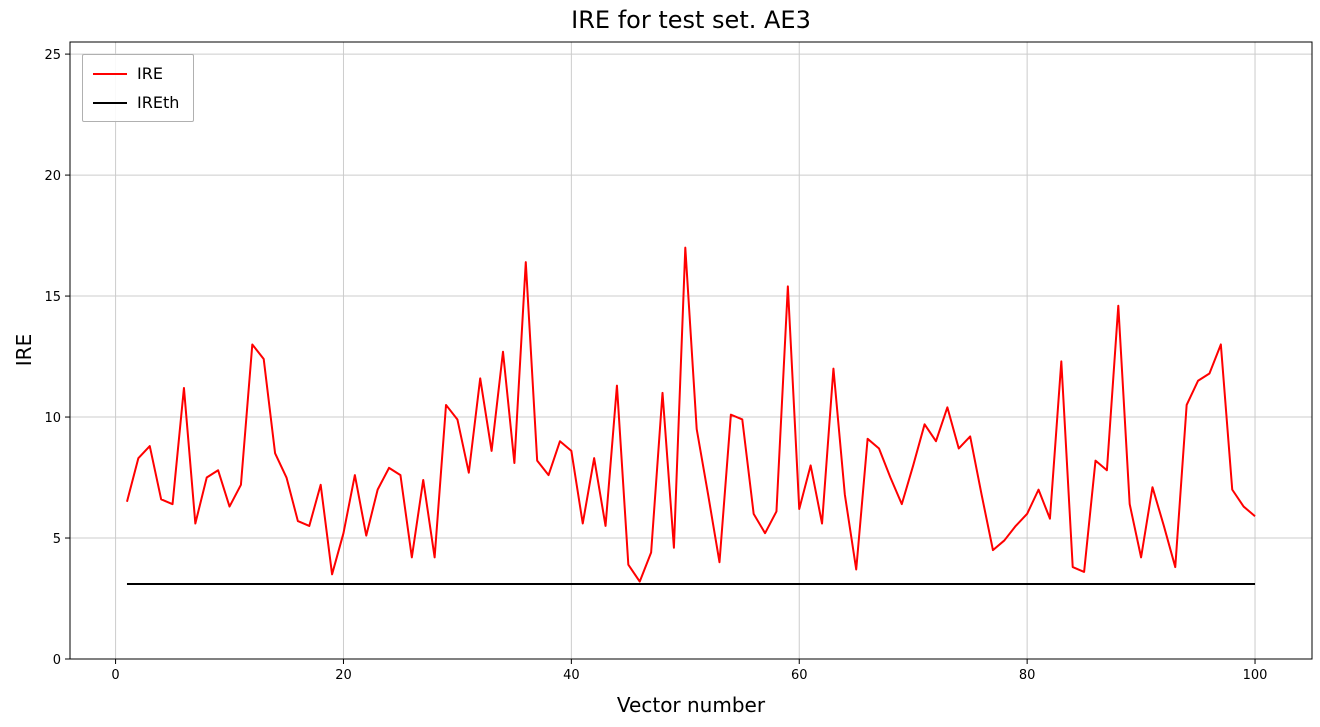 This screenshot has width=1320, height=727. What do you see at coordinates (110, 102) in the screenshot?
I see `ireth-line-swatch-icon` at bounding box center [110, 102].